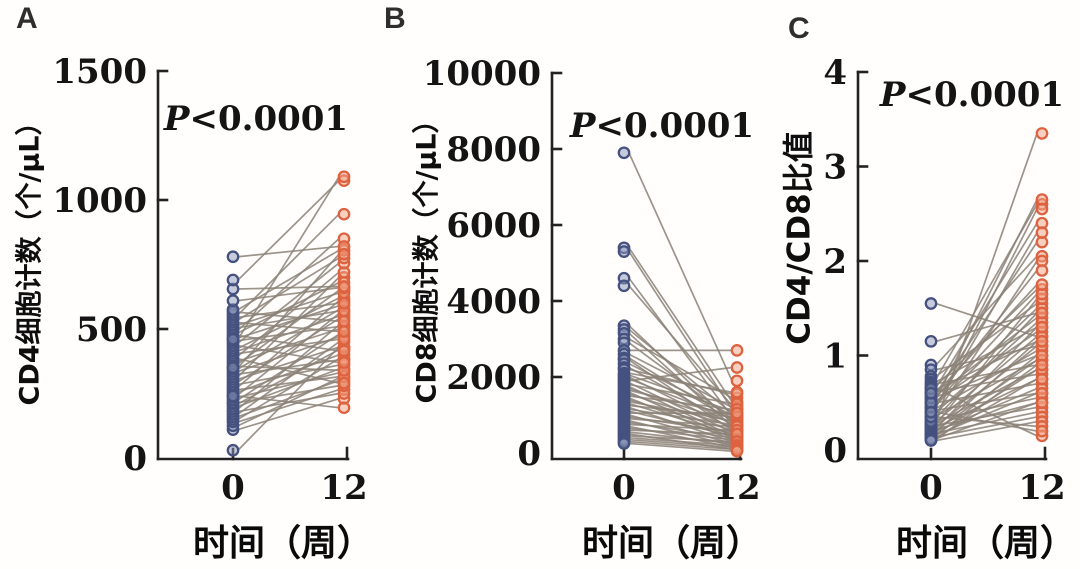 The image size is (1080, 569). I want to click on panel-c-xtick-0: 0, so click(931, 488).